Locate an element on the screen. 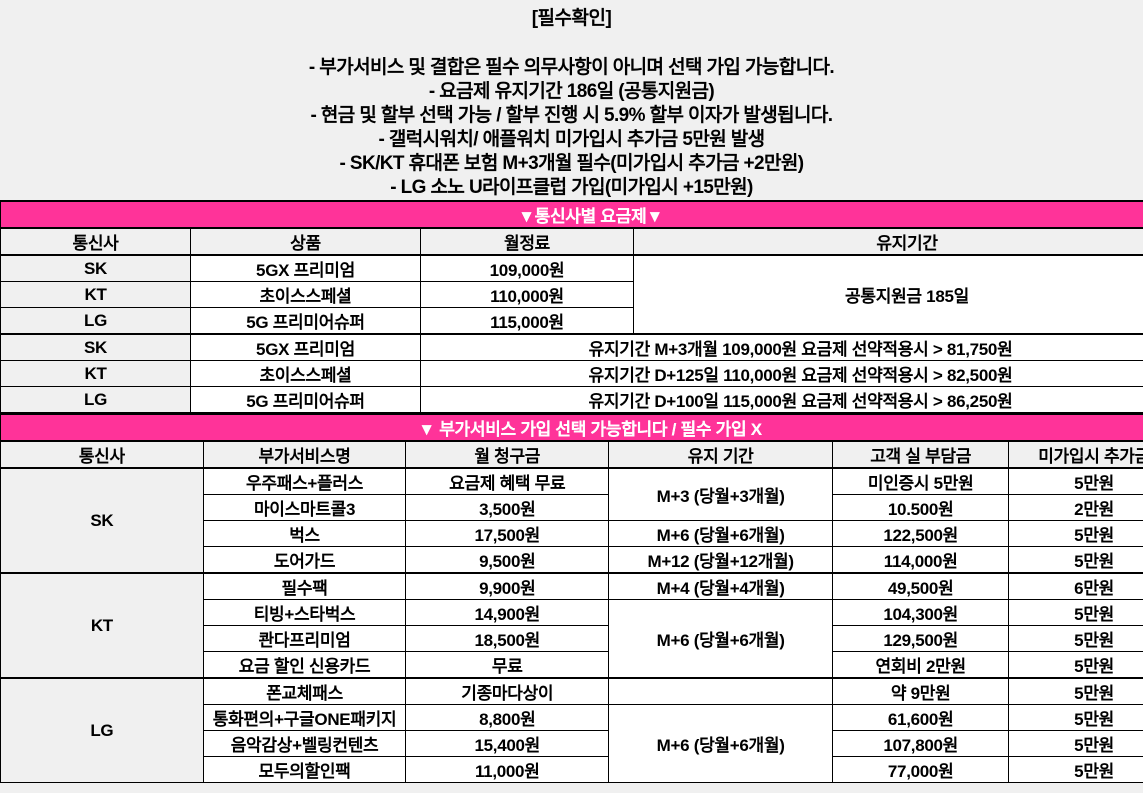 This screenshot has height=793, width=1143. addon-customer-cost: 10.500원 is located at coordinates (921, 507).